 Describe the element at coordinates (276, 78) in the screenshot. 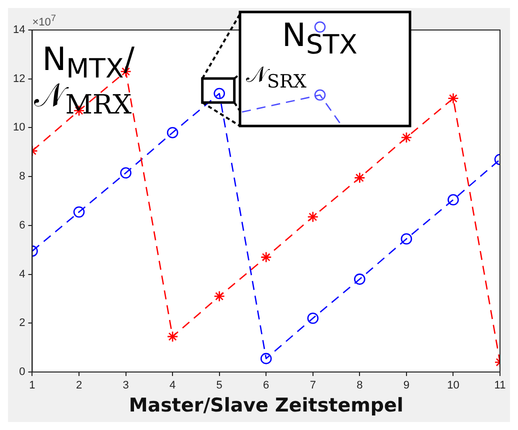

I see `annotation: 𝒩$_{SRX}$` at that location.